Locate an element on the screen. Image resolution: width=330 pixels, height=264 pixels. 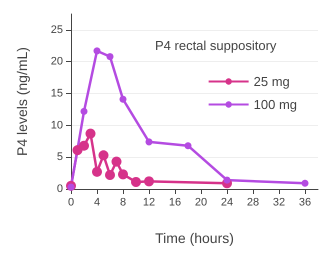
x-tick-label: 4 is located at coordinates (97, 202).